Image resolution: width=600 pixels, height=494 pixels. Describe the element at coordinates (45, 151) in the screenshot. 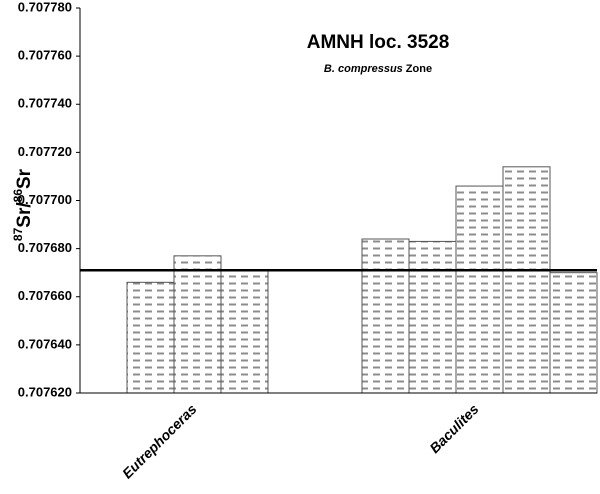

I see `y-tick-label: 0.707720` at that location.